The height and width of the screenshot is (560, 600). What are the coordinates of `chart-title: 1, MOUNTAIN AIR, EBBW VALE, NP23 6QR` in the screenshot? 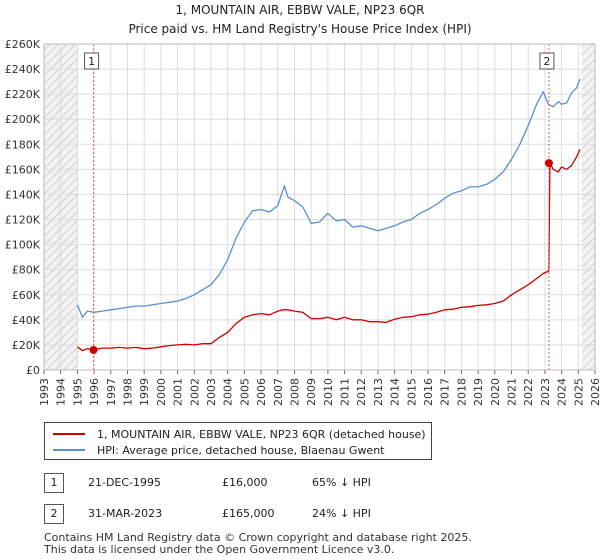 It's located at (299, 10).